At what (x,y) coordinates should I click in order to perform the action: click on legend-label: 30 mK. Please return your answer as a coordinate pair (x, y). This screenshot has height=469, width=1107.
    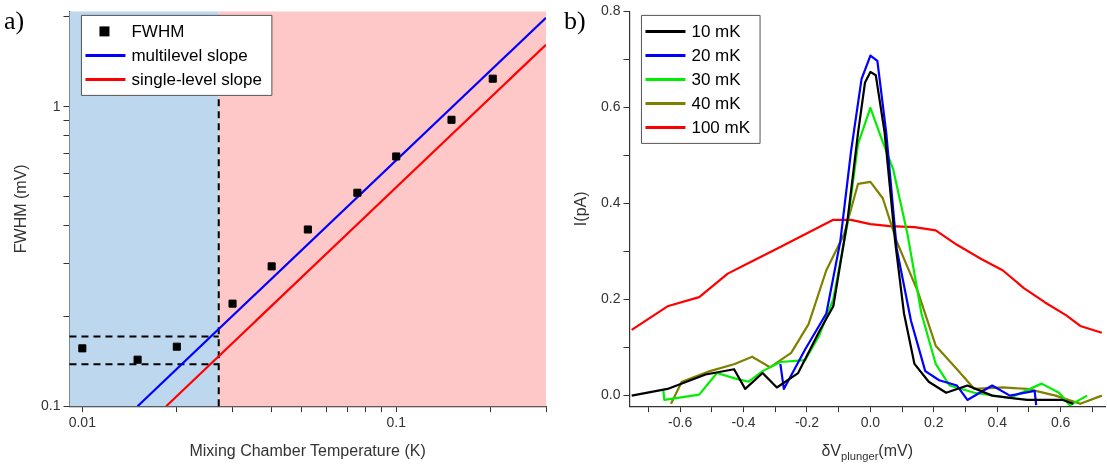
    Looking at the image, I should click on (716, 80).